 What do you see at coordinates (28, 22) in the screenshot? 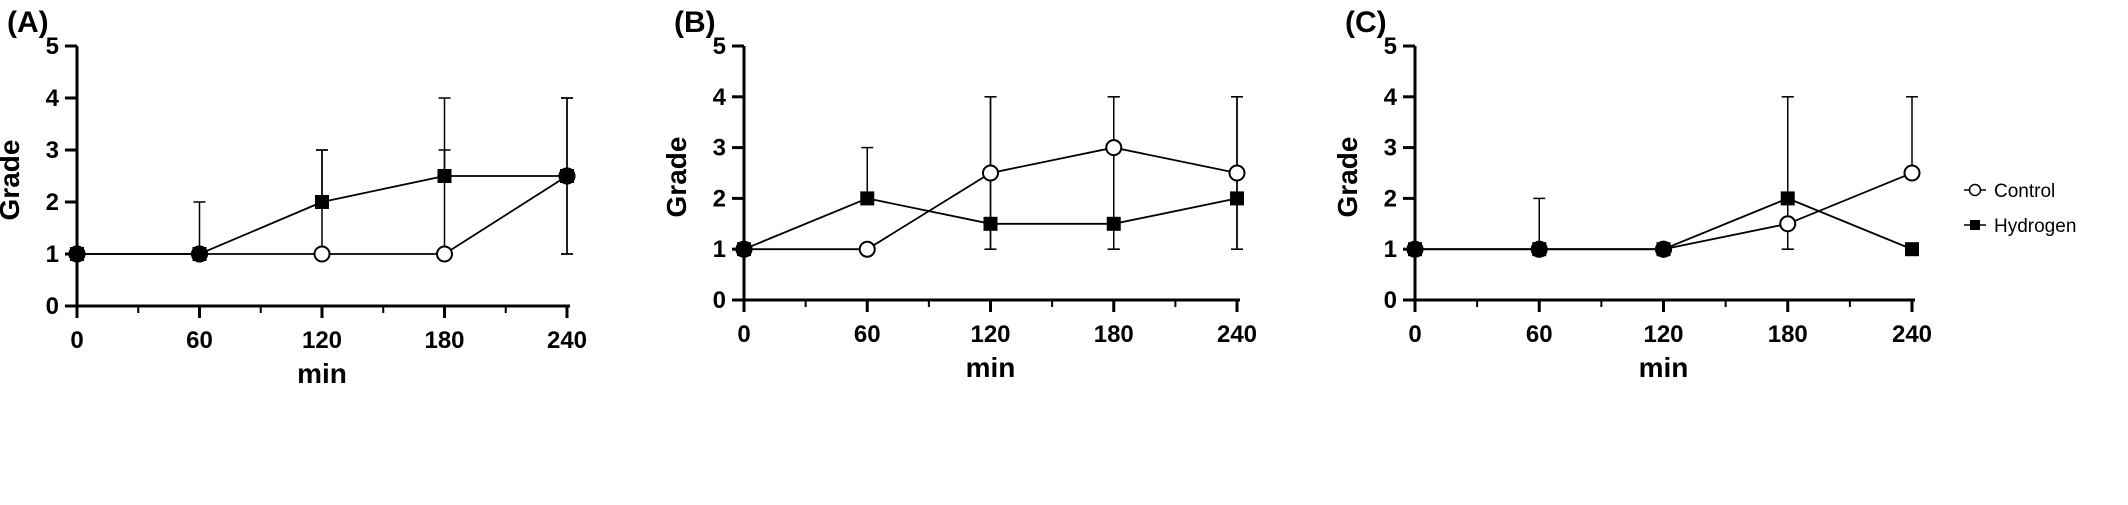
I see `panel-label: (A)` at bounding box center [28, 22].